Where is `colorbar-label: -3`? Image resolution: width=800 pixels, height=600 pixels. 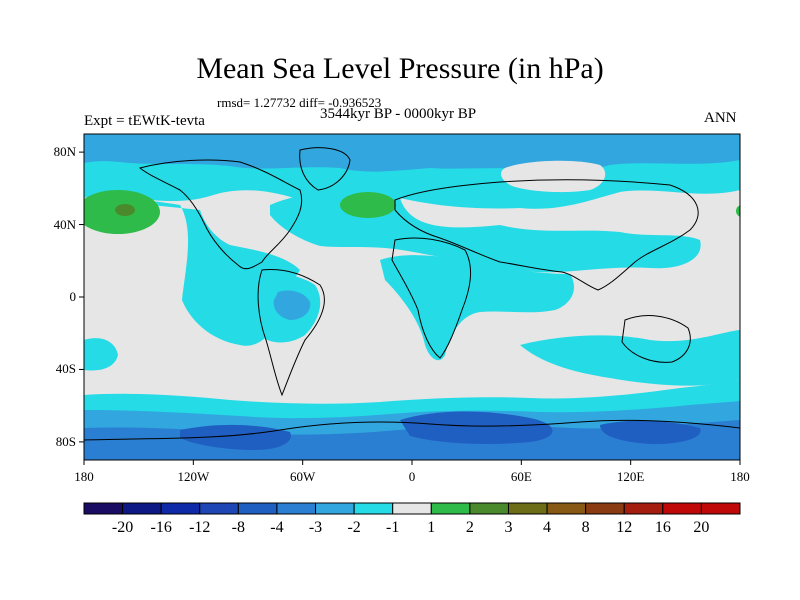 colorbar-label: -3 is located at coordinates (315, 527).